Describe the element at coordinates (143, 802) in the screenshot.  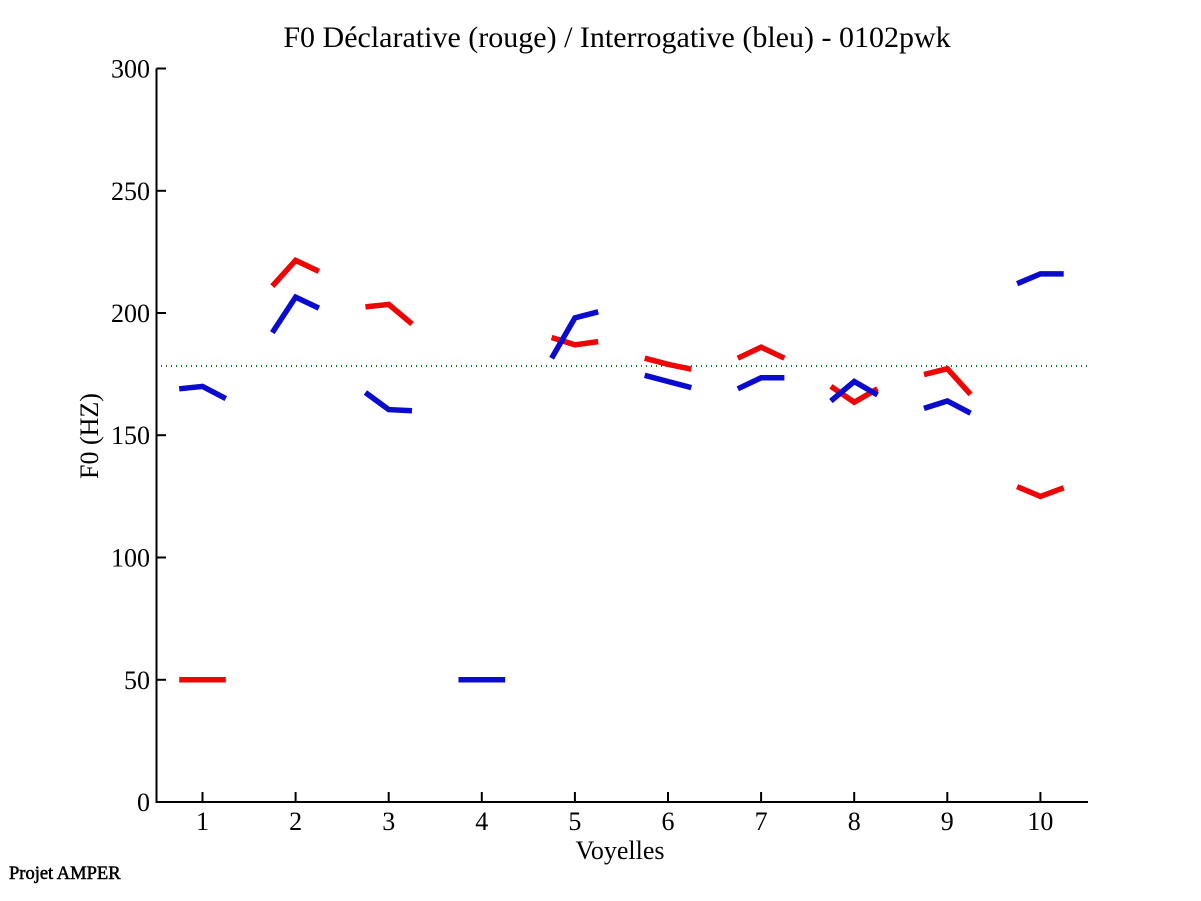
I see `svg-text: 0` at that location.